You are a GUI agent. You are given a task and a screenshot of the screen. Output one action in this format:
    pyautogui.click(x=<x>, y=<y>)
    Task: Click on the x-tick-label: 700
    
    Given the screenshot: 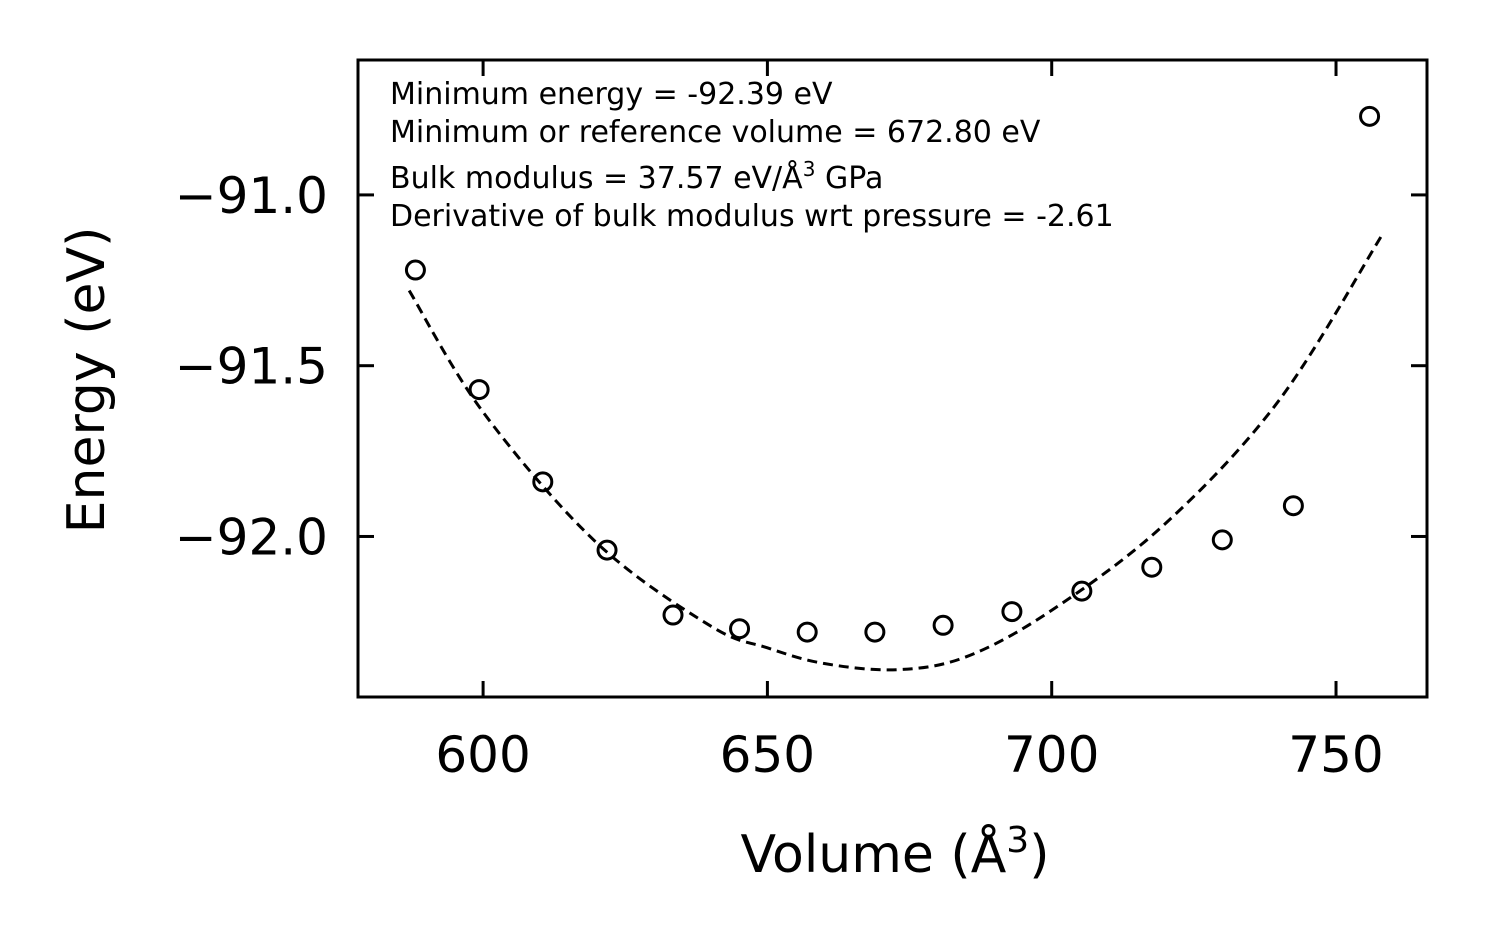 What is the action you would take?
    pyautogui.click(x=1051, y=755)
    